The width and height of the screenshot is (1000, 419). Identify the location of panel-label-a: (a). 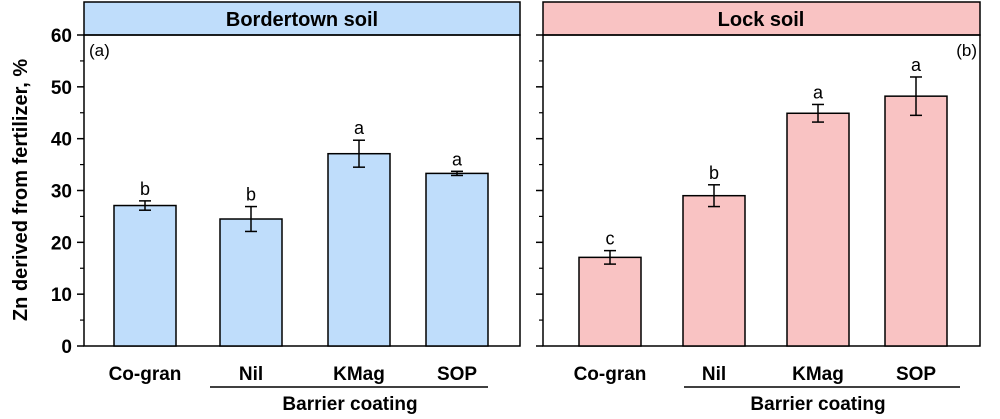
(99, 50).